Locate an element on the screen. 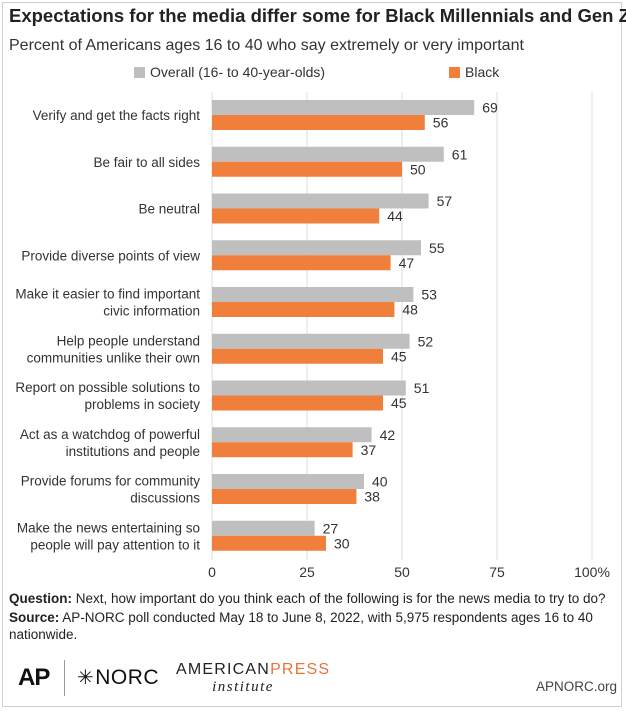  category-label-line: problems in society is located at coordinates (142, 404).